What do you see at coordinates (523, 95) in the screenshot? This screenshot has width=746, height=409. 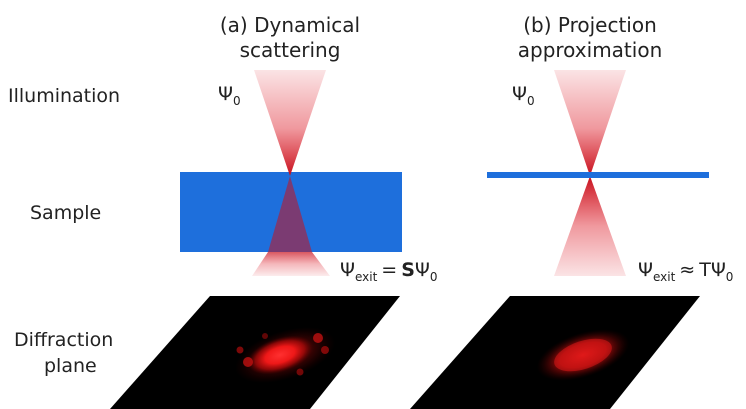 I see `panel-b-incident-wave-label: Ψ0` at bounding box center [523, 95].